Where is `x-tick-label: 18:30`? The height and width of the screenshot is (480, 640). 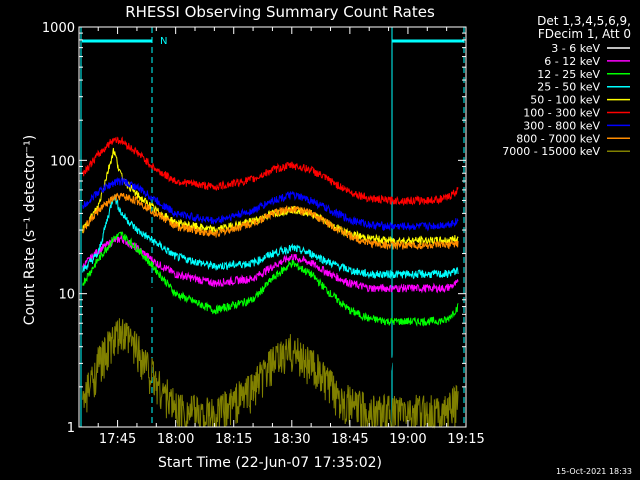 x-tick-label: 18:30 is located at coordinates (291, 439).